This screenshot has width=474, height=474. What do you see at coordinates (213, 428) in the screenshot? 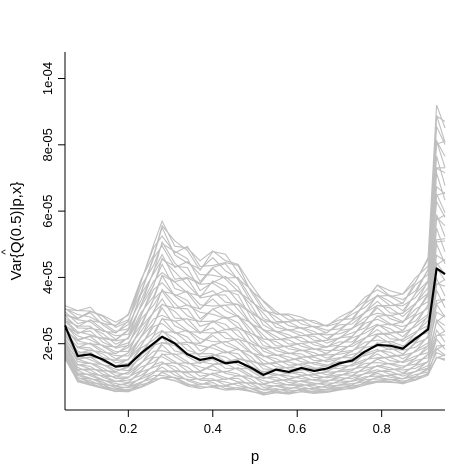
I see `x-tick-label: 0.4` at bounding box center [213, 428].